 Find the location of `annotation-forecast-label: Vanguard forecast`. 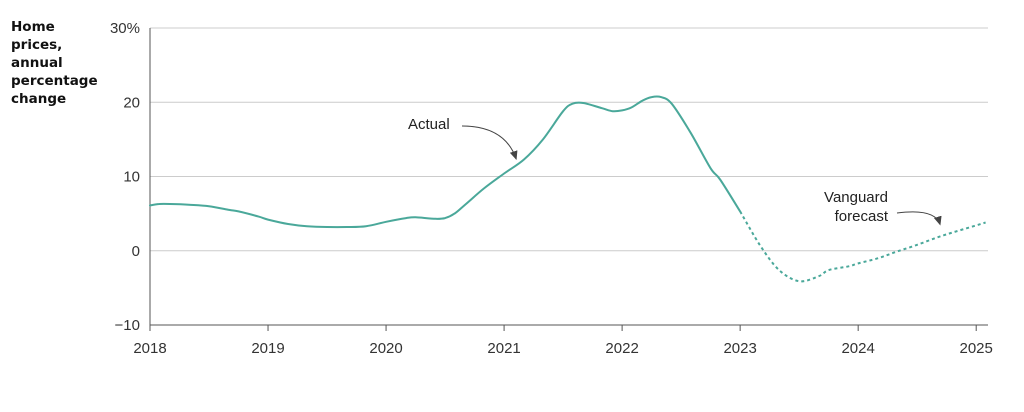

annotation-forecast-label: Vanguard forecast is located at coordinates (856, 207).